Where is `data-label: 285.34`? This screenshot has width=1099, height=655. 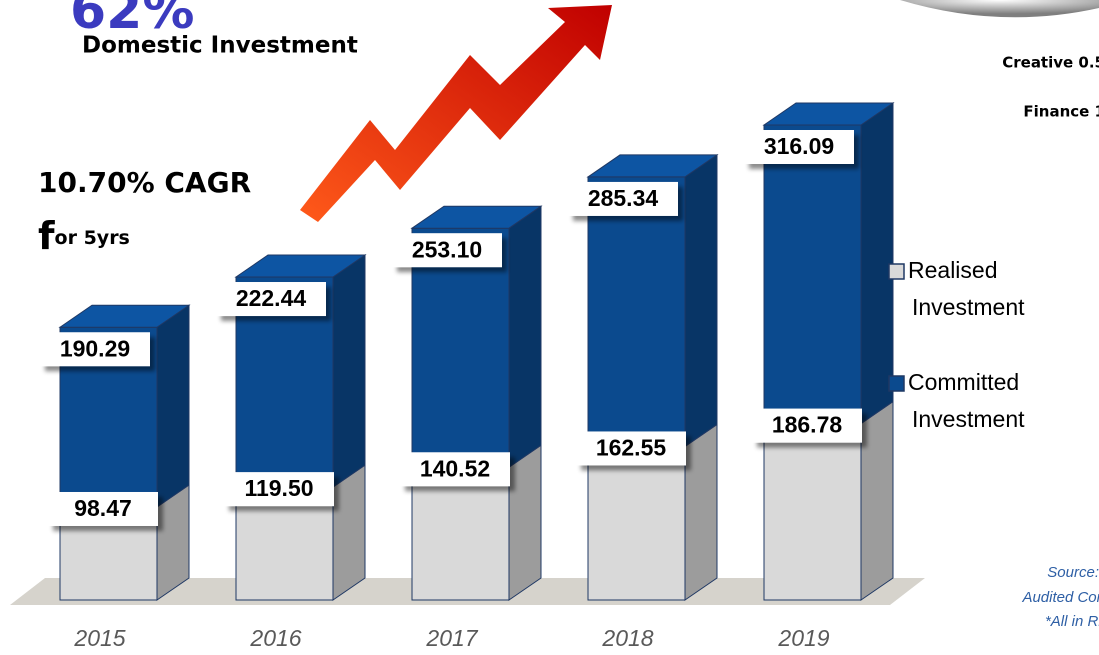 data-label: 285.34 is located at coordinates (623, 198).